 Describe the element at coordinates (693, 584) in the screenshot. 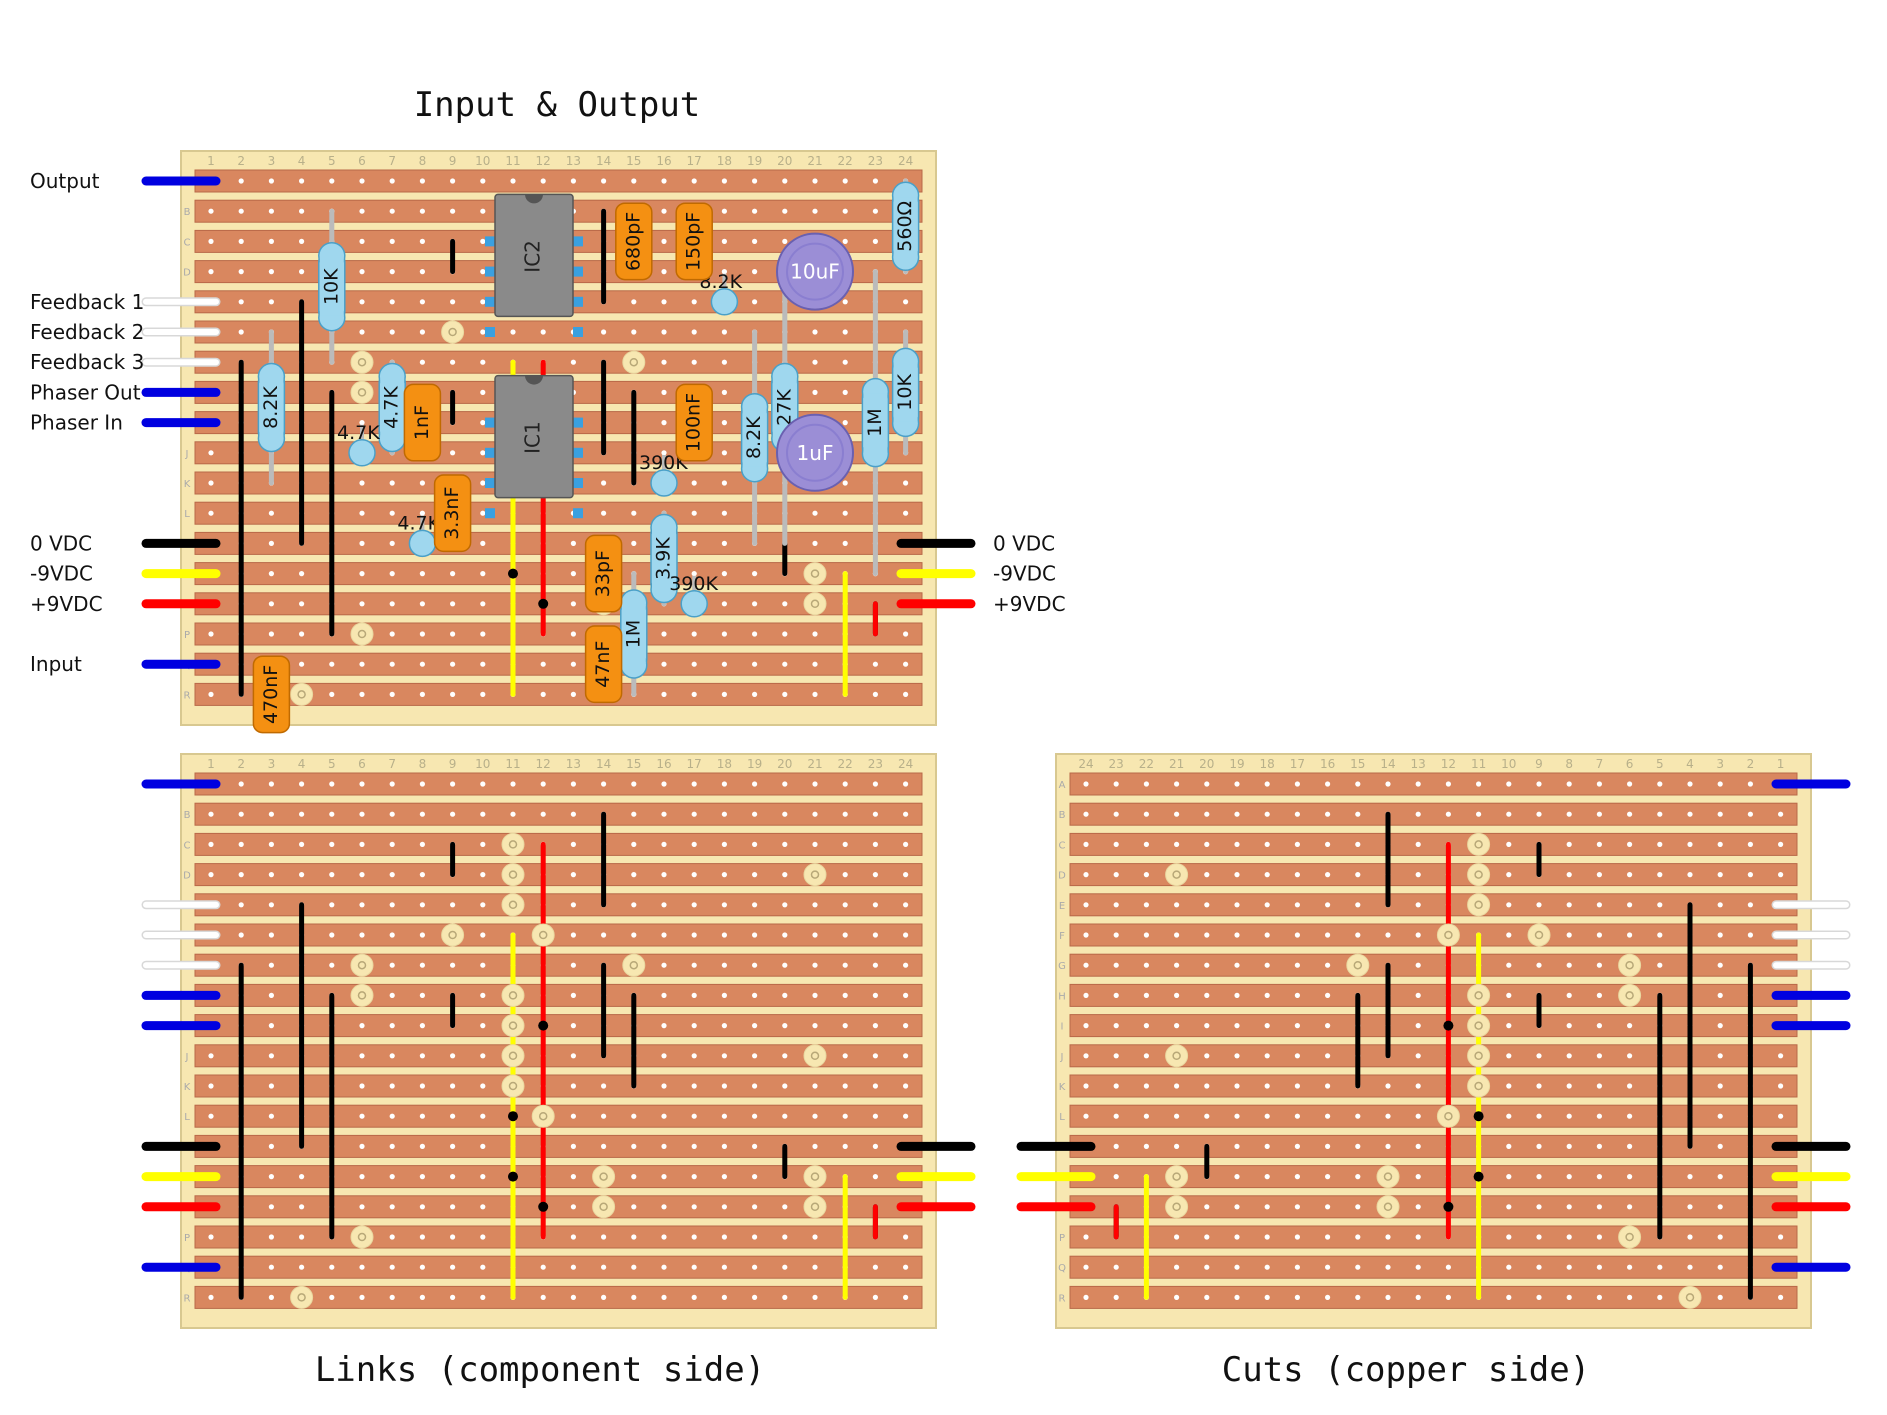

I see `standing-resistor-label: 390K` at that location.